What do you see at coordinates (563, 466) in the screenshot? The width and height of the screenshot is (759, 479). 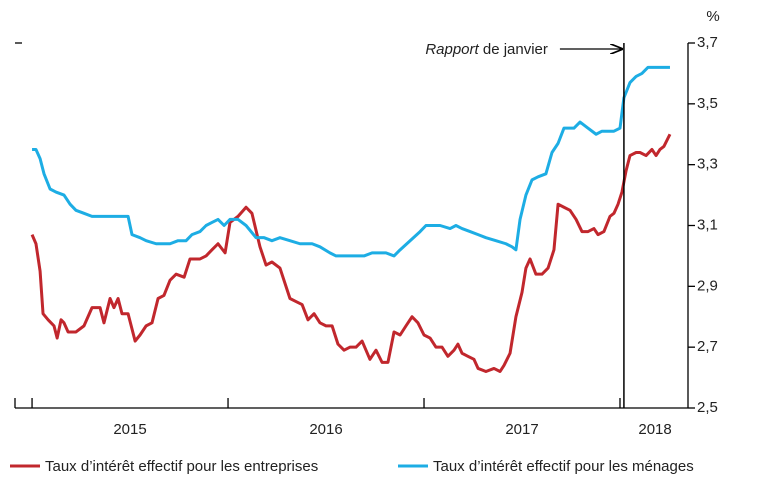 I see `legend-label: Taux d’intérêt effectif pour les ménages` at bounding box center [563, 466].